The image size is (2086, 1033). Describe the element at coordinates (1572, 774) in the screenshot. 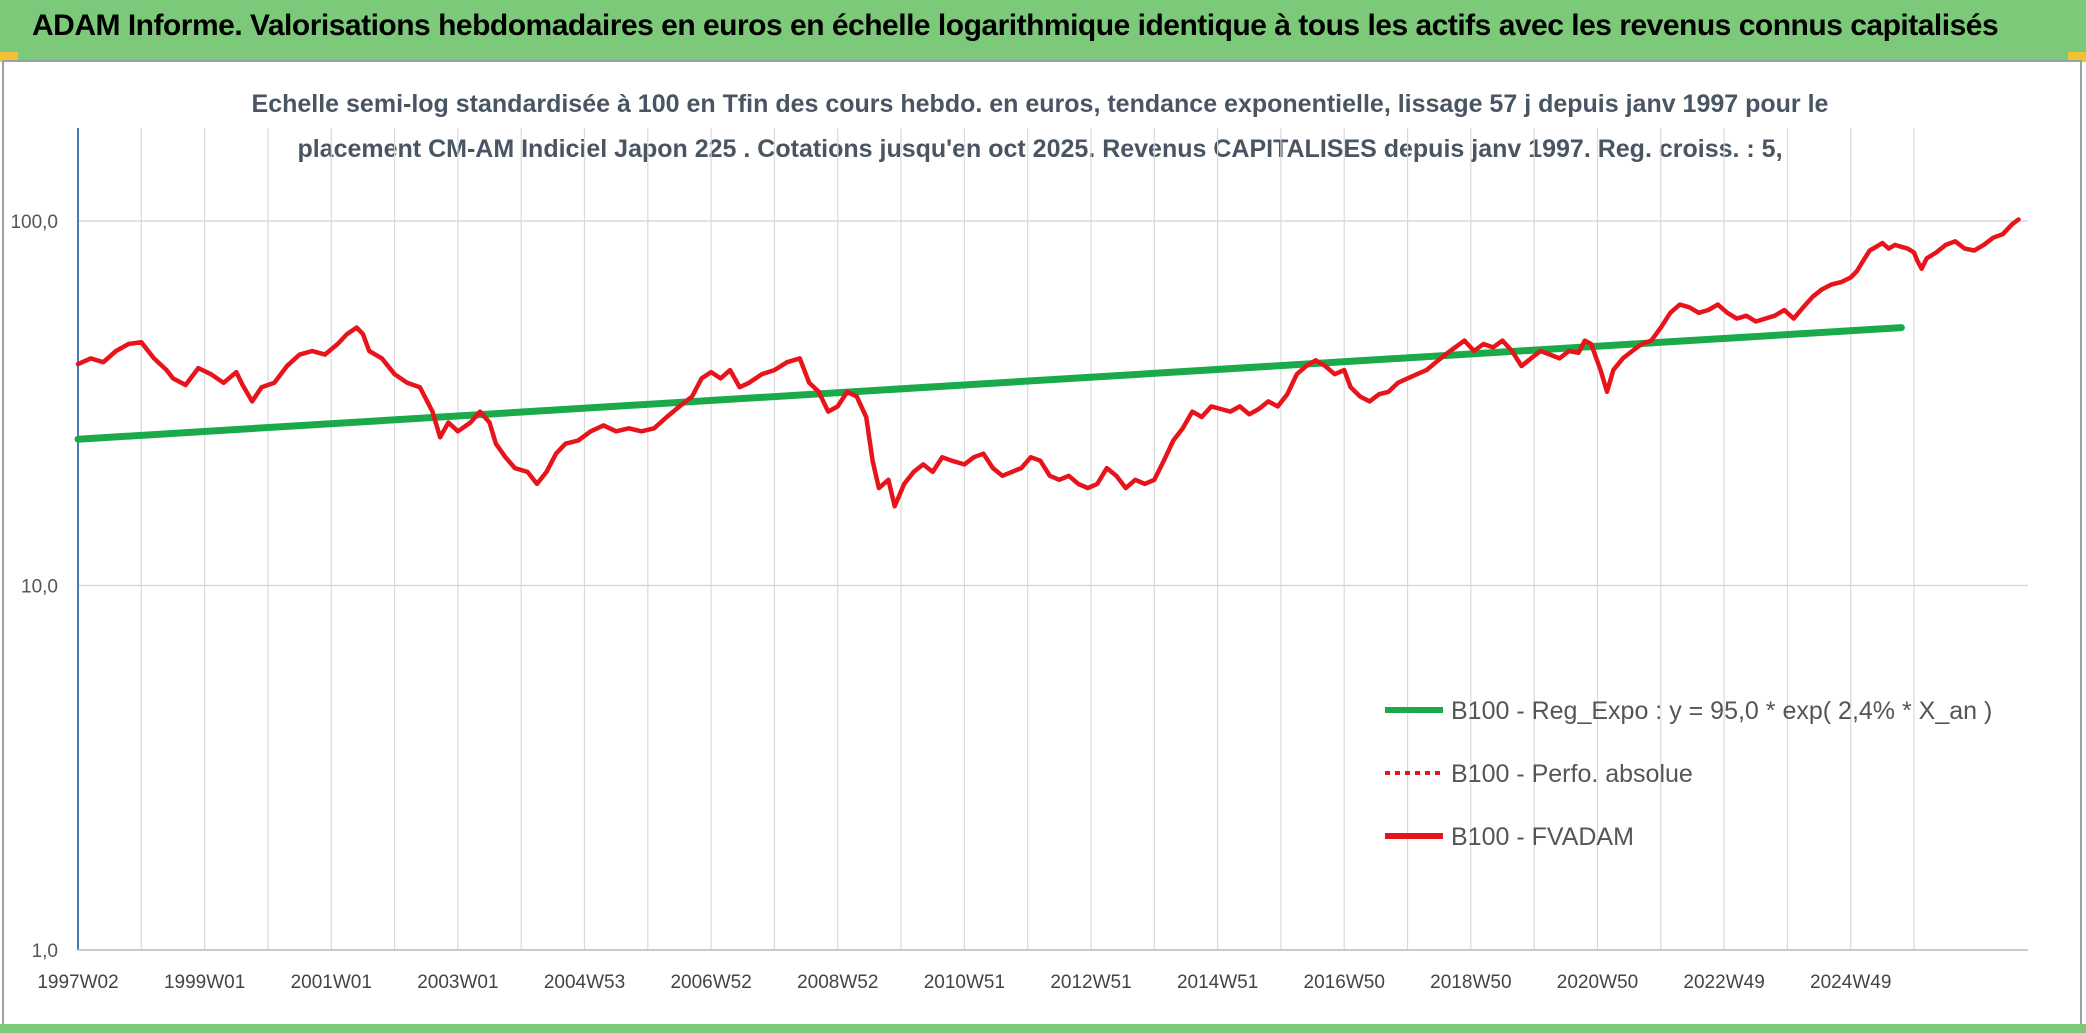

I see `legend-label: B100 - Perfo. absolue` at that location.